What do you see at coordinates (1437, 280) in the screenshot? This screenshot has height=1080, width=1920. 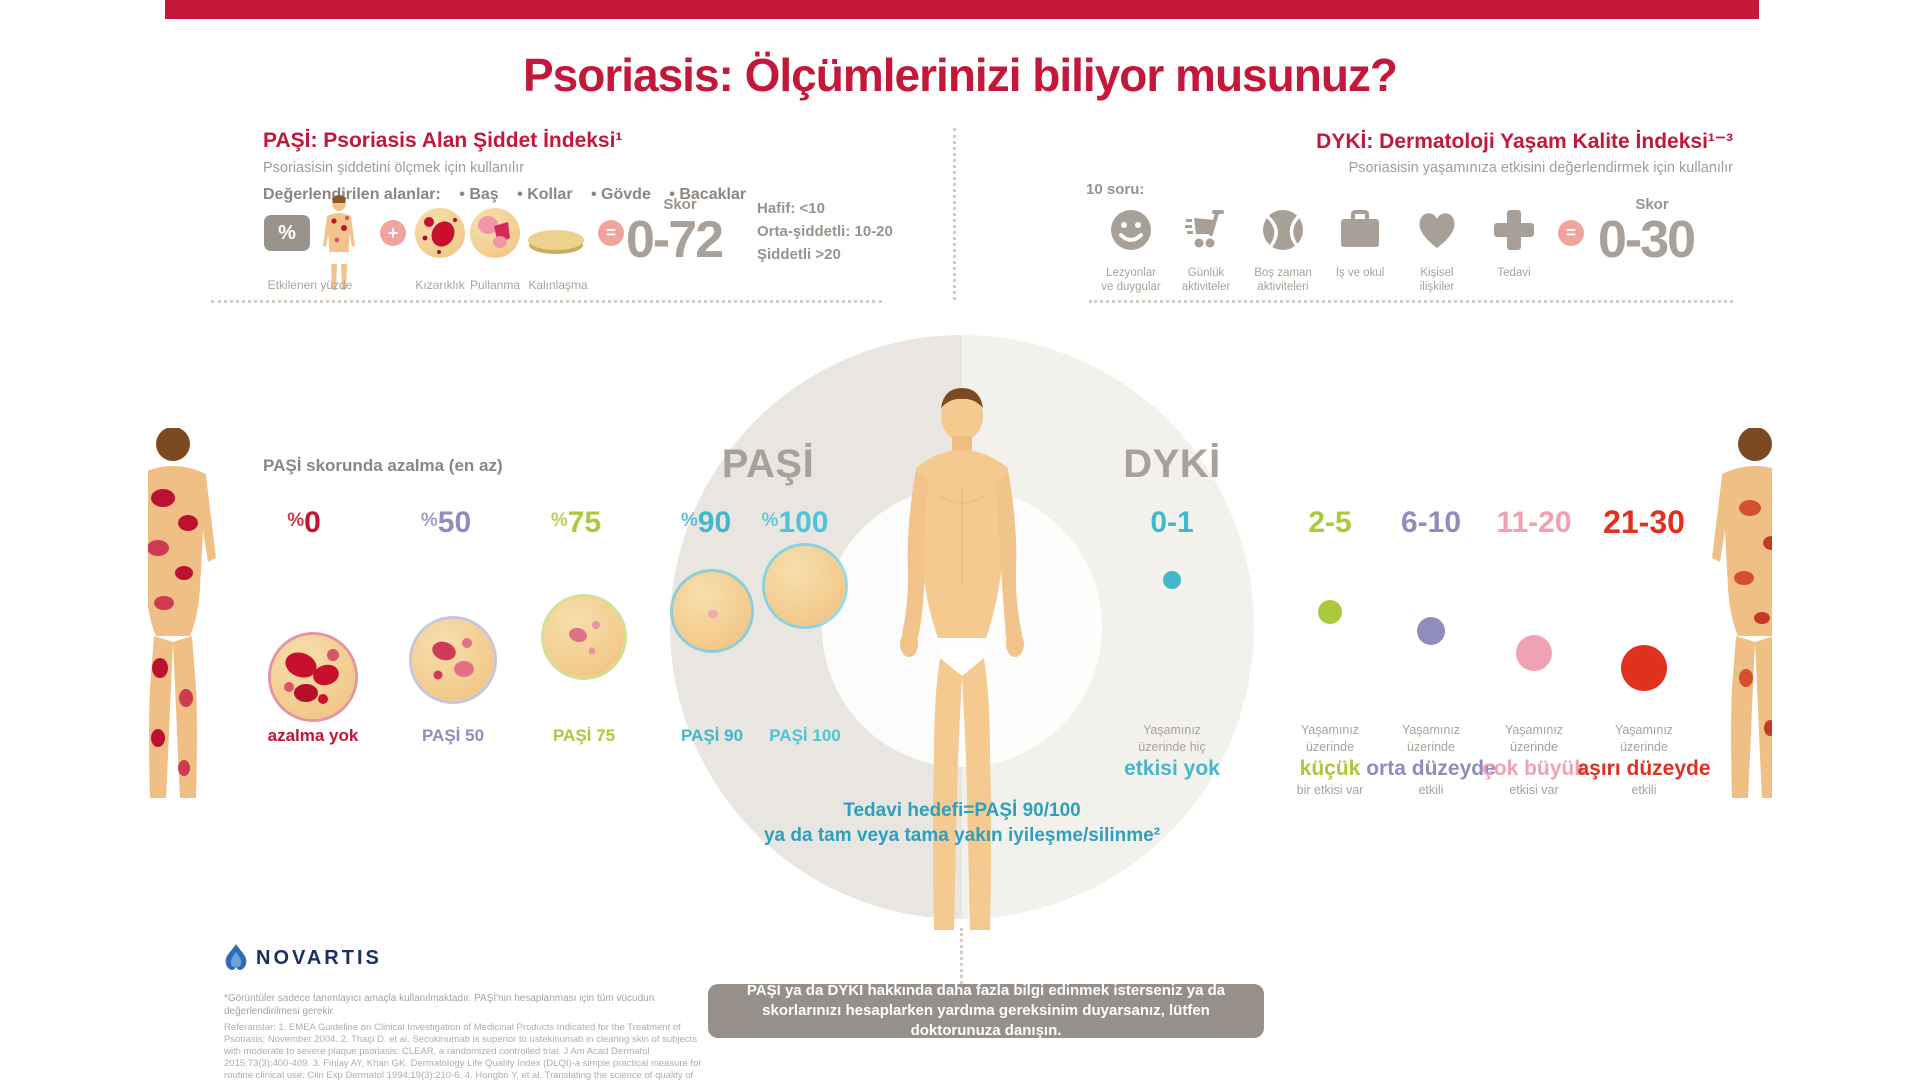 I see `dlqi-label-personal: Kişisel ilişkiler` at bounding box center [1437, 280].